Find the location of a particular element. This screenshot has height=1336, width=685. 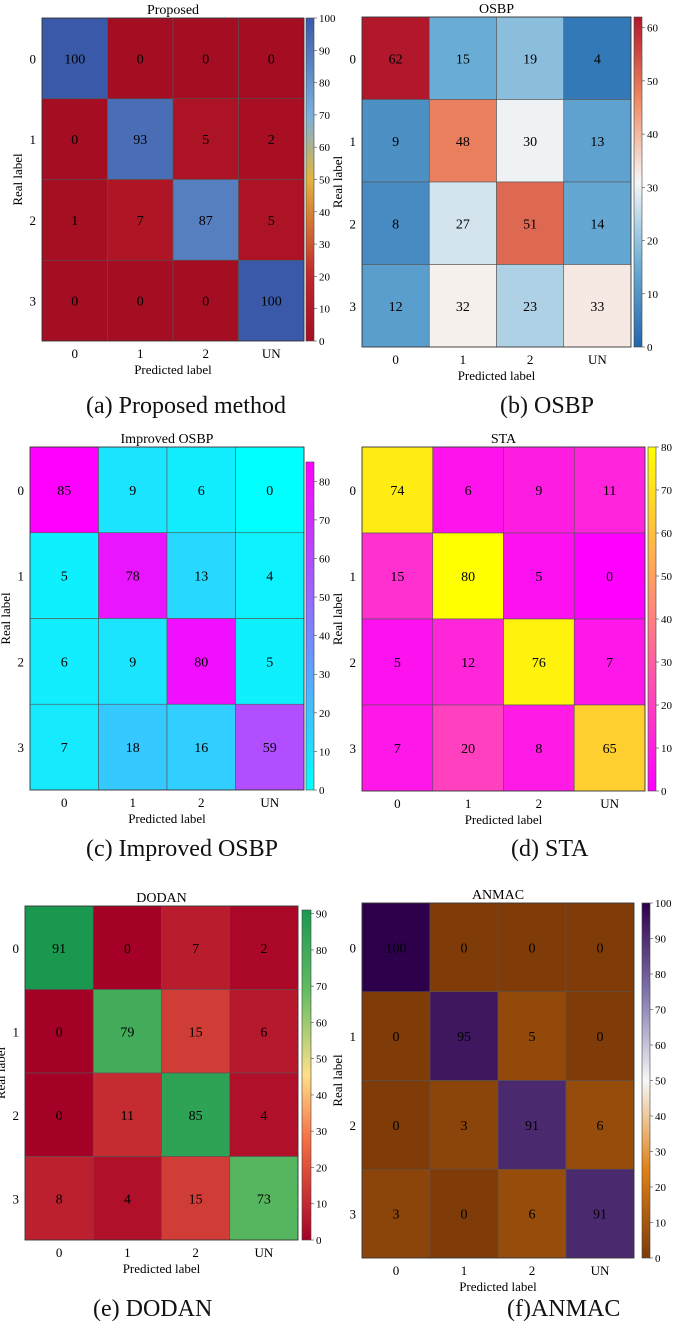

cell-value-label: 48 is located at coordinates (463, 142).